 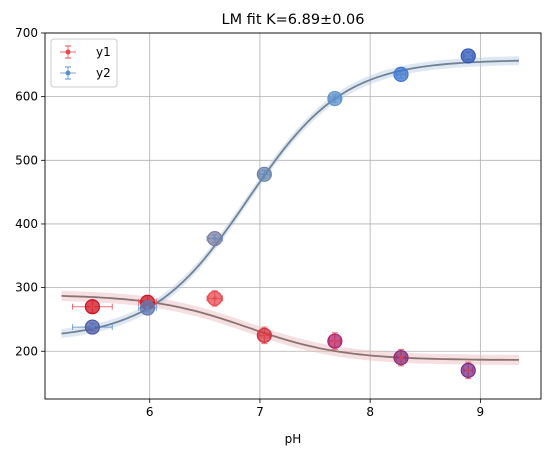 What do you see at coordinates (26, 97) in the screenshot?
I see `y-tick-label: 600` at bounding box center [26, 97].